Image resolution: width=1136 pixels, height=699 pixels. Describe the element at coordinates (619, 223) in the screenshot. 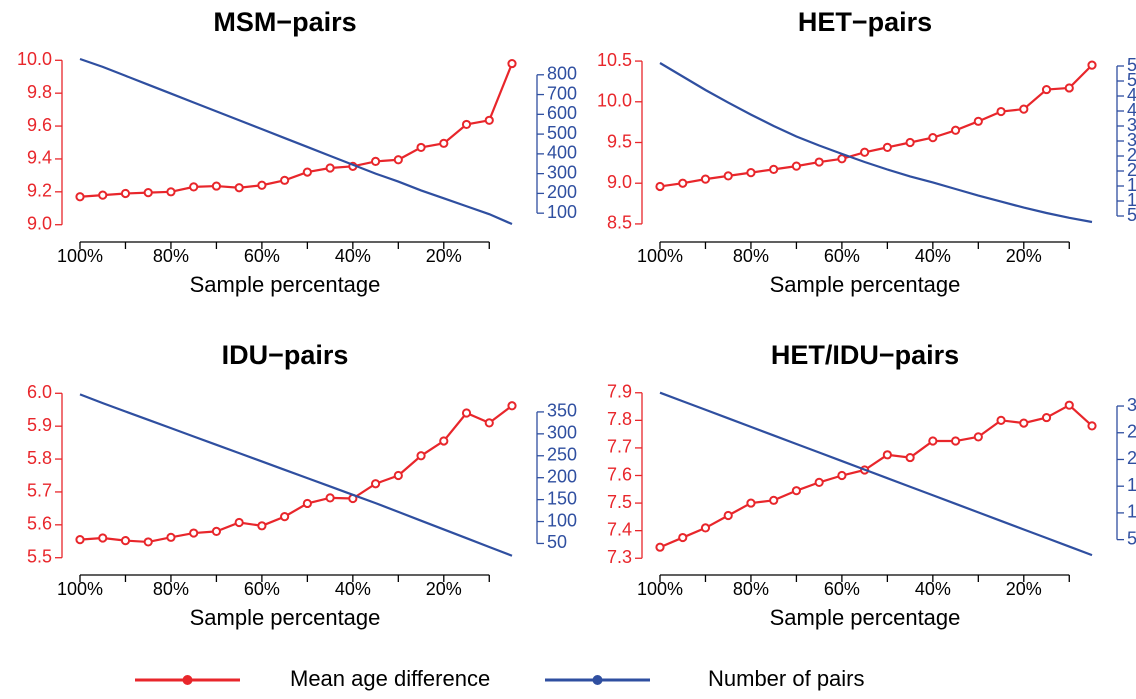

I see `y-tick-label: 8.5` at that location.